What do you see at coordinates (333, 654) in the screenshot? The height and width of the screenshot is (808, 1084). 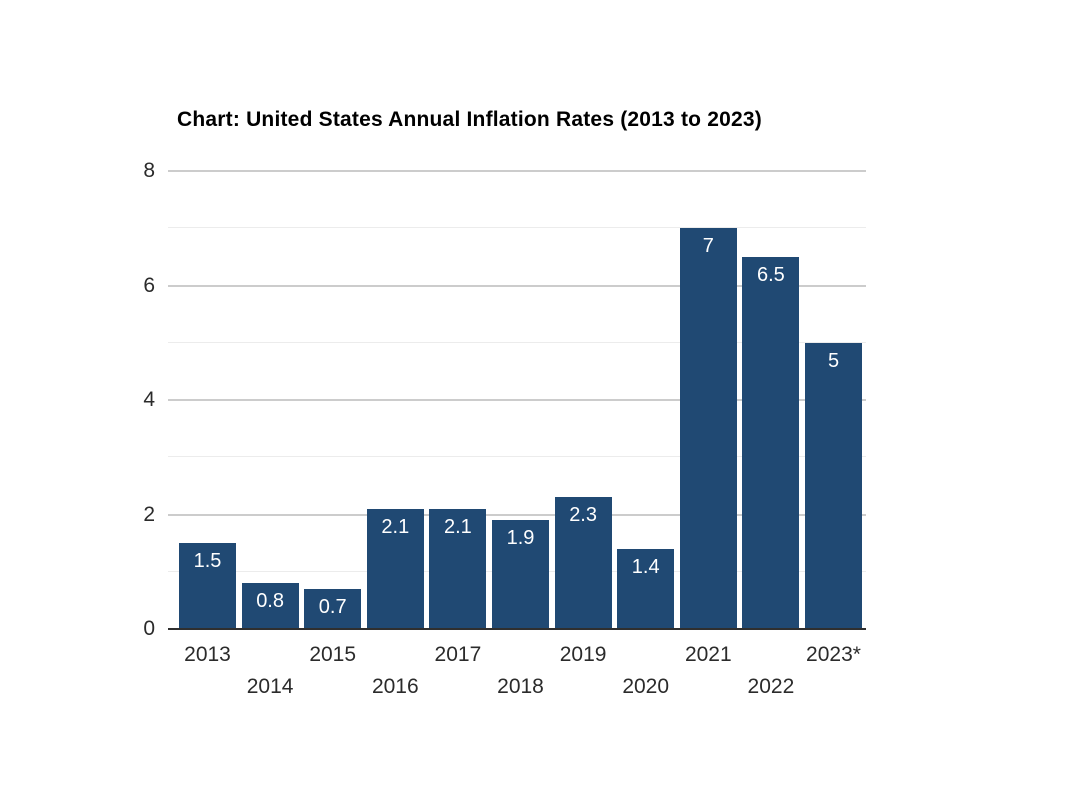 I see `x-tick-label: 2015` at bounding box center [333, 654].